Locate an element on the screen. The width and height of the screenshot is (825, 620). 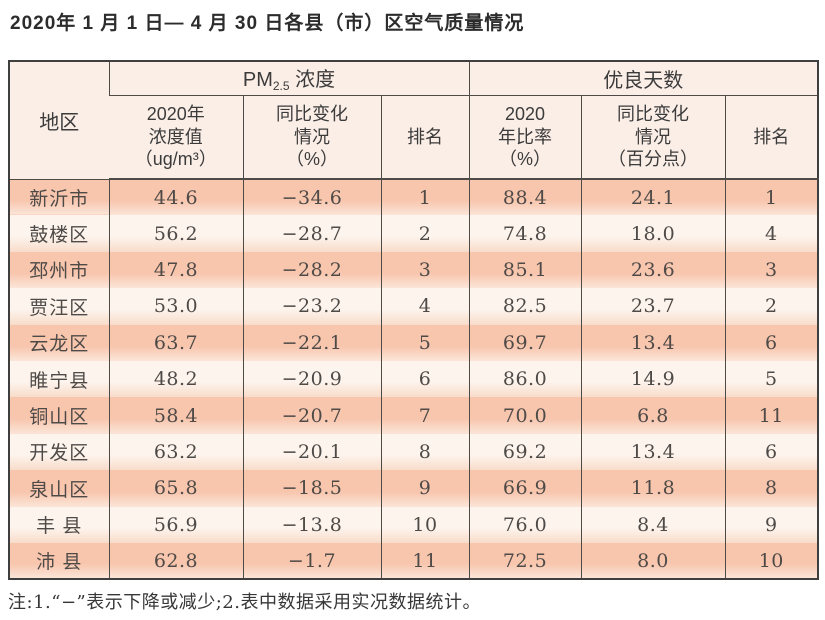
region-cell: 云龙区 is located at coordinates (59, 342).